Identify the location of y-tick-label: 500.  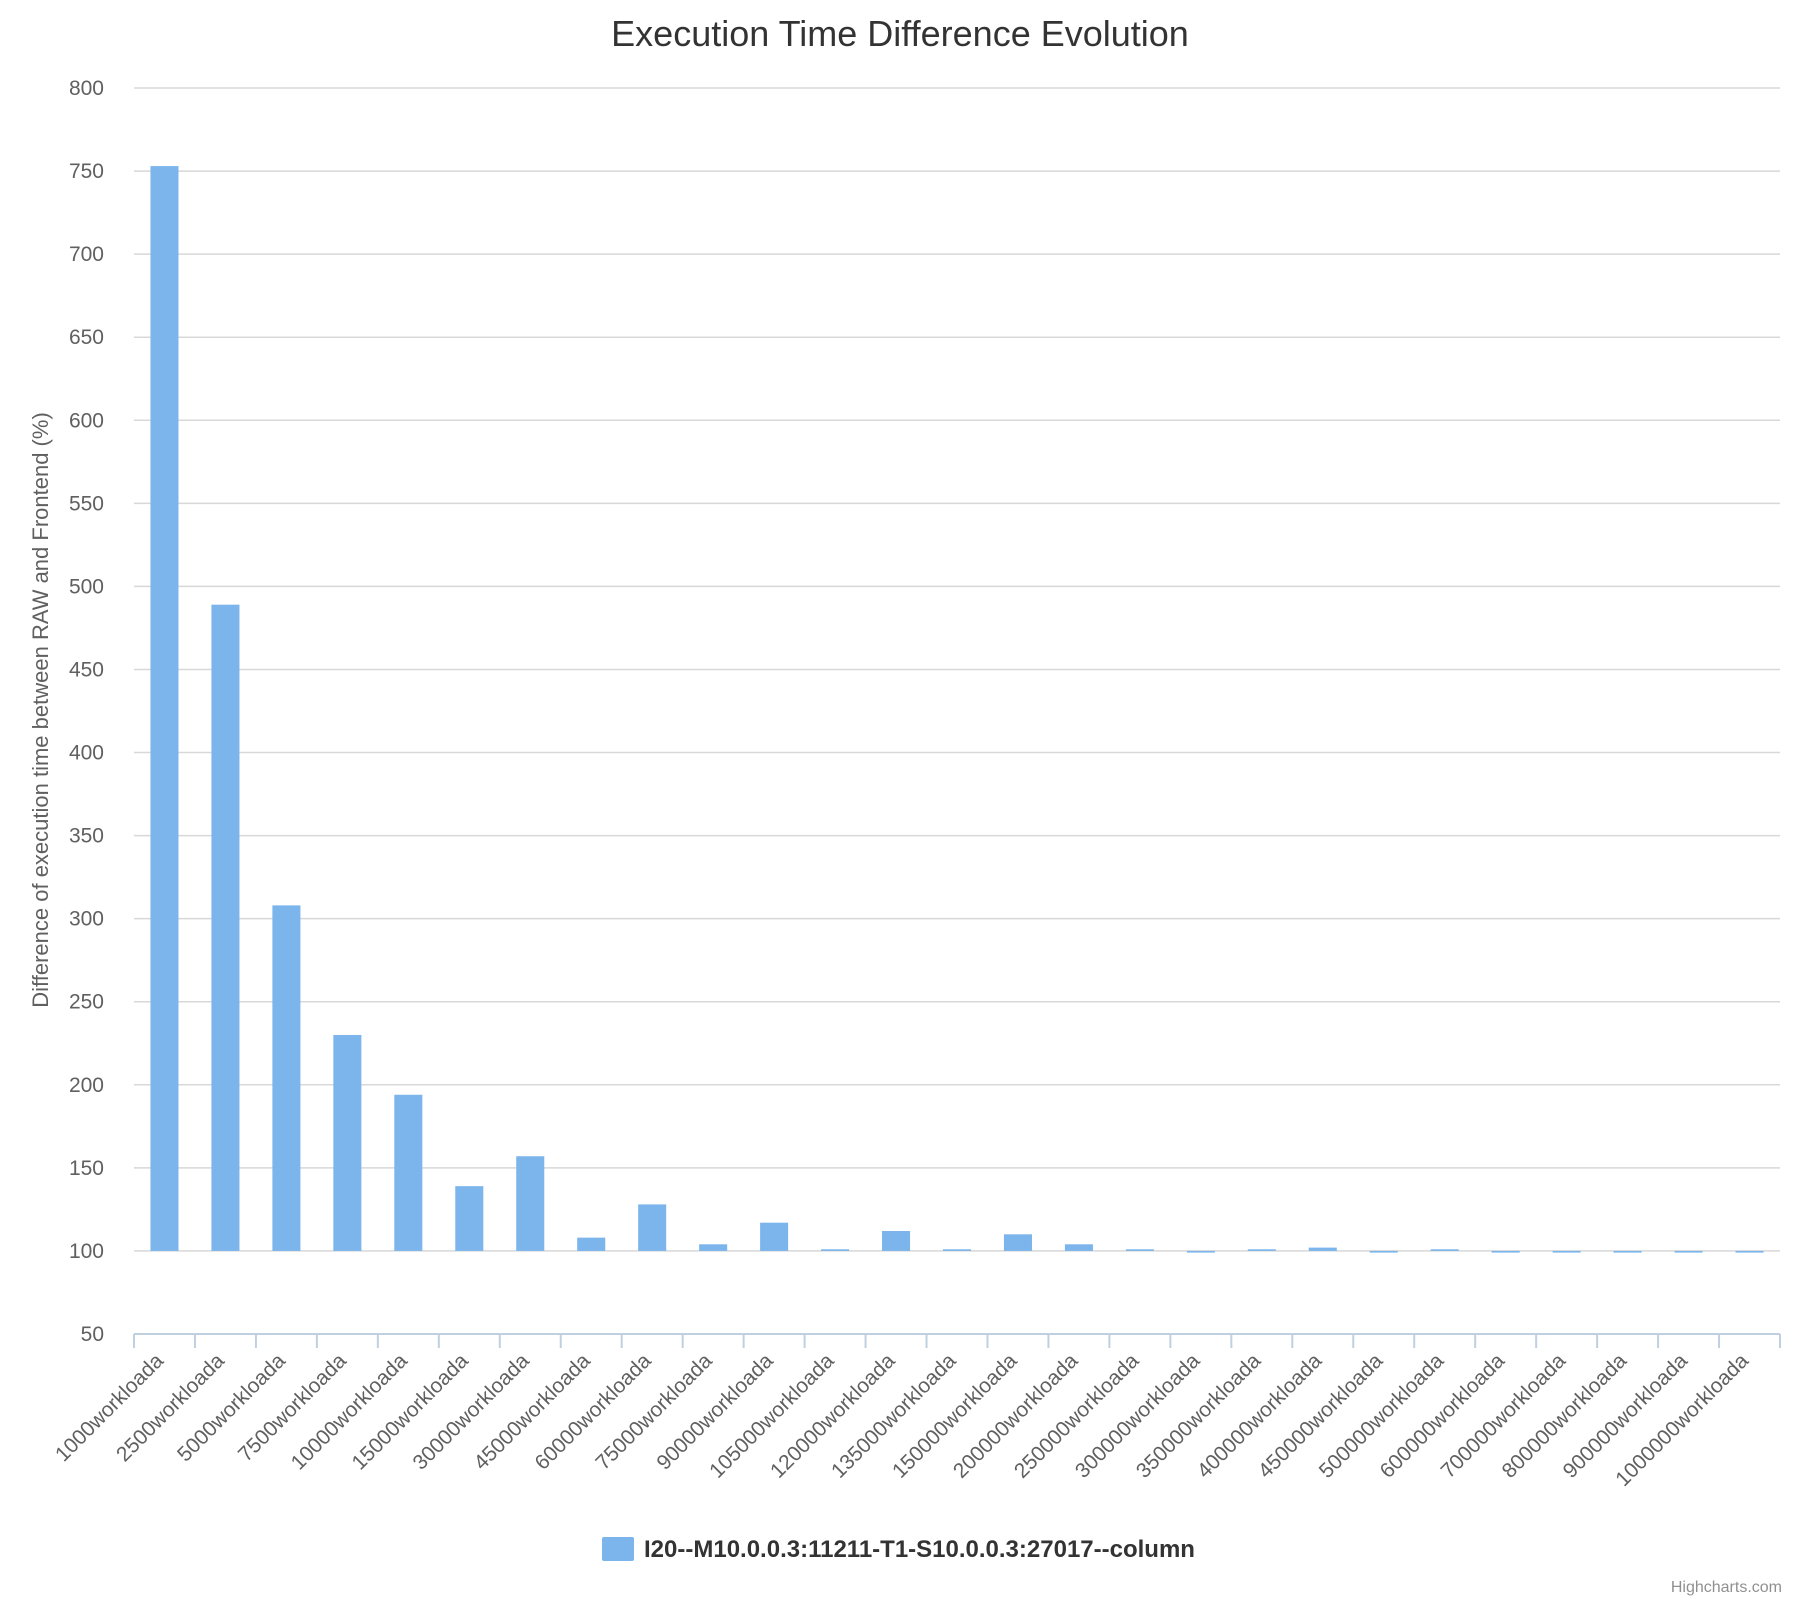
(86, 586).